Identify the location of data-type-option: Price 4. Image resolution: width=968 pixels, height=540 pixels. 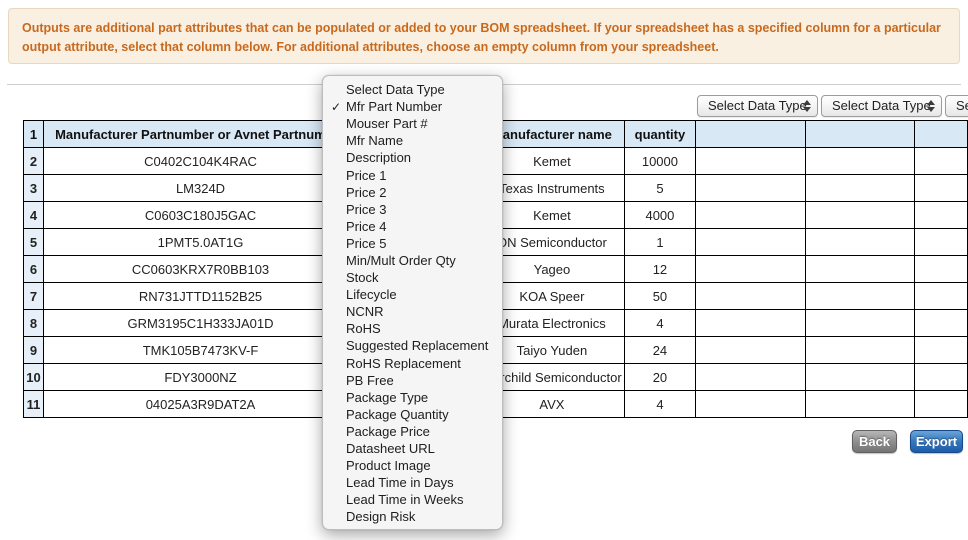
(412, 226).